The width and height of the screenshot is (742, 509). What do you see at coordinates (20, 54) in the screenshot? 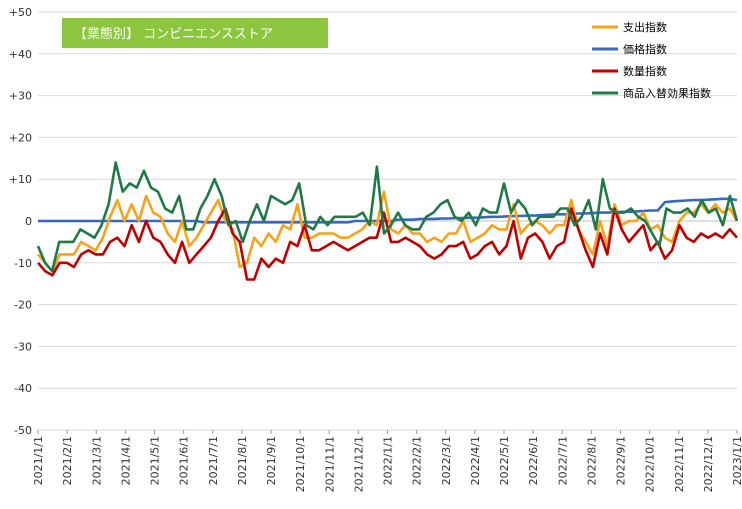
I see `y-tick-label: +40` at bounding box center [20, 54].